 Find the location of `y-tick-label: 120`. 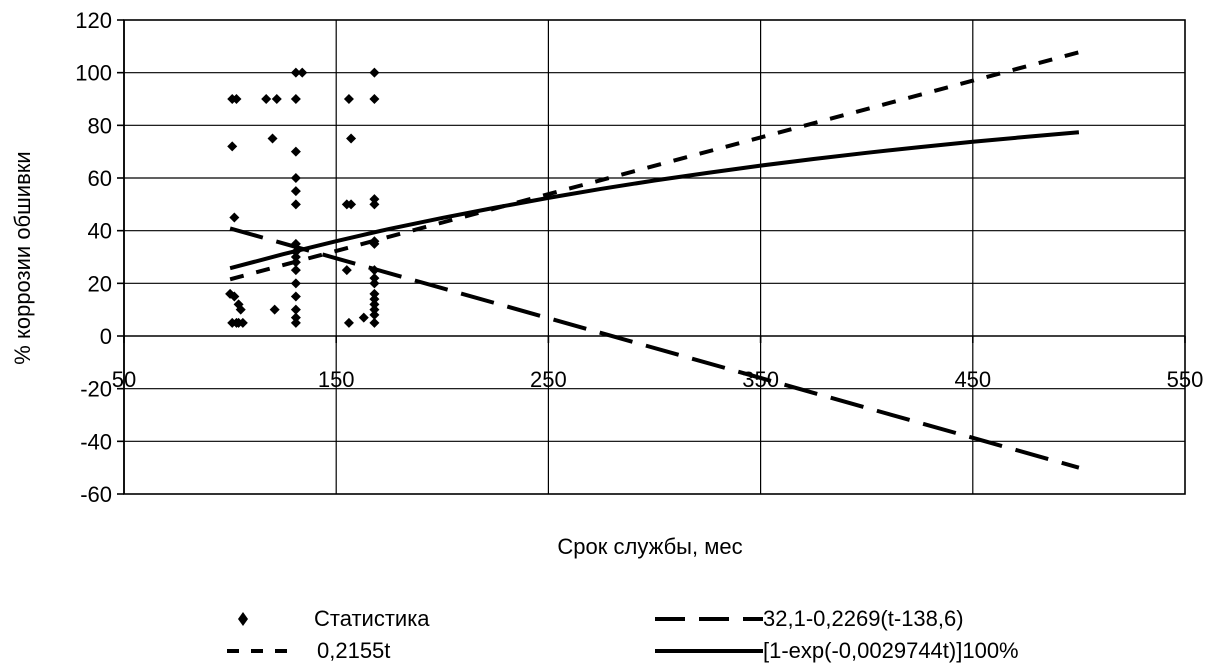

y-tick-label: 120 is located at coordinates (93, 20).